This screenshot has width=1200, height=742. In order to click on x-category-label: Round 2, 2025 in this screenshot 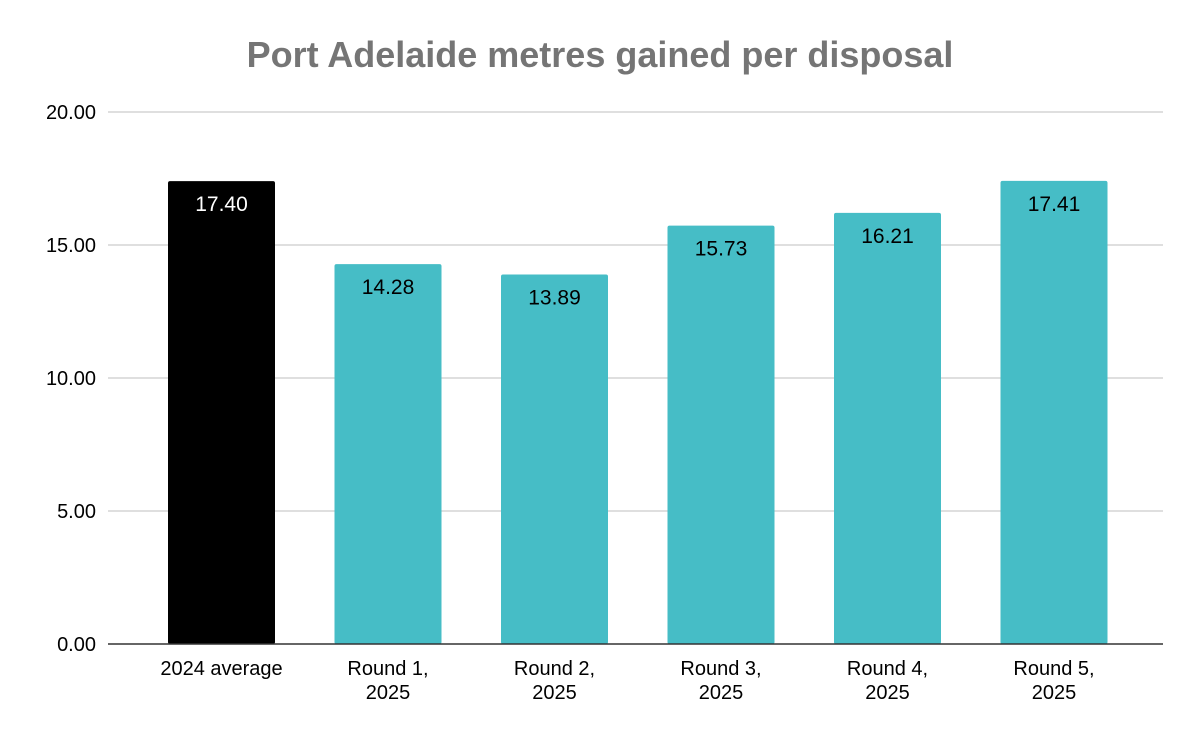, I will do `click(554, 681)`.